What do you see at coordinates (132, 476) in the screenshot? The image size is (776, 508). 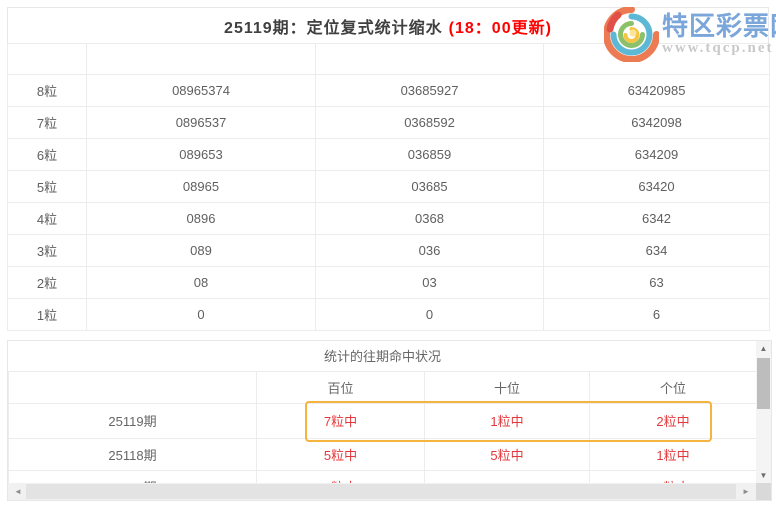 I see `period-label: 25117期` at bounding box center [132, 476].